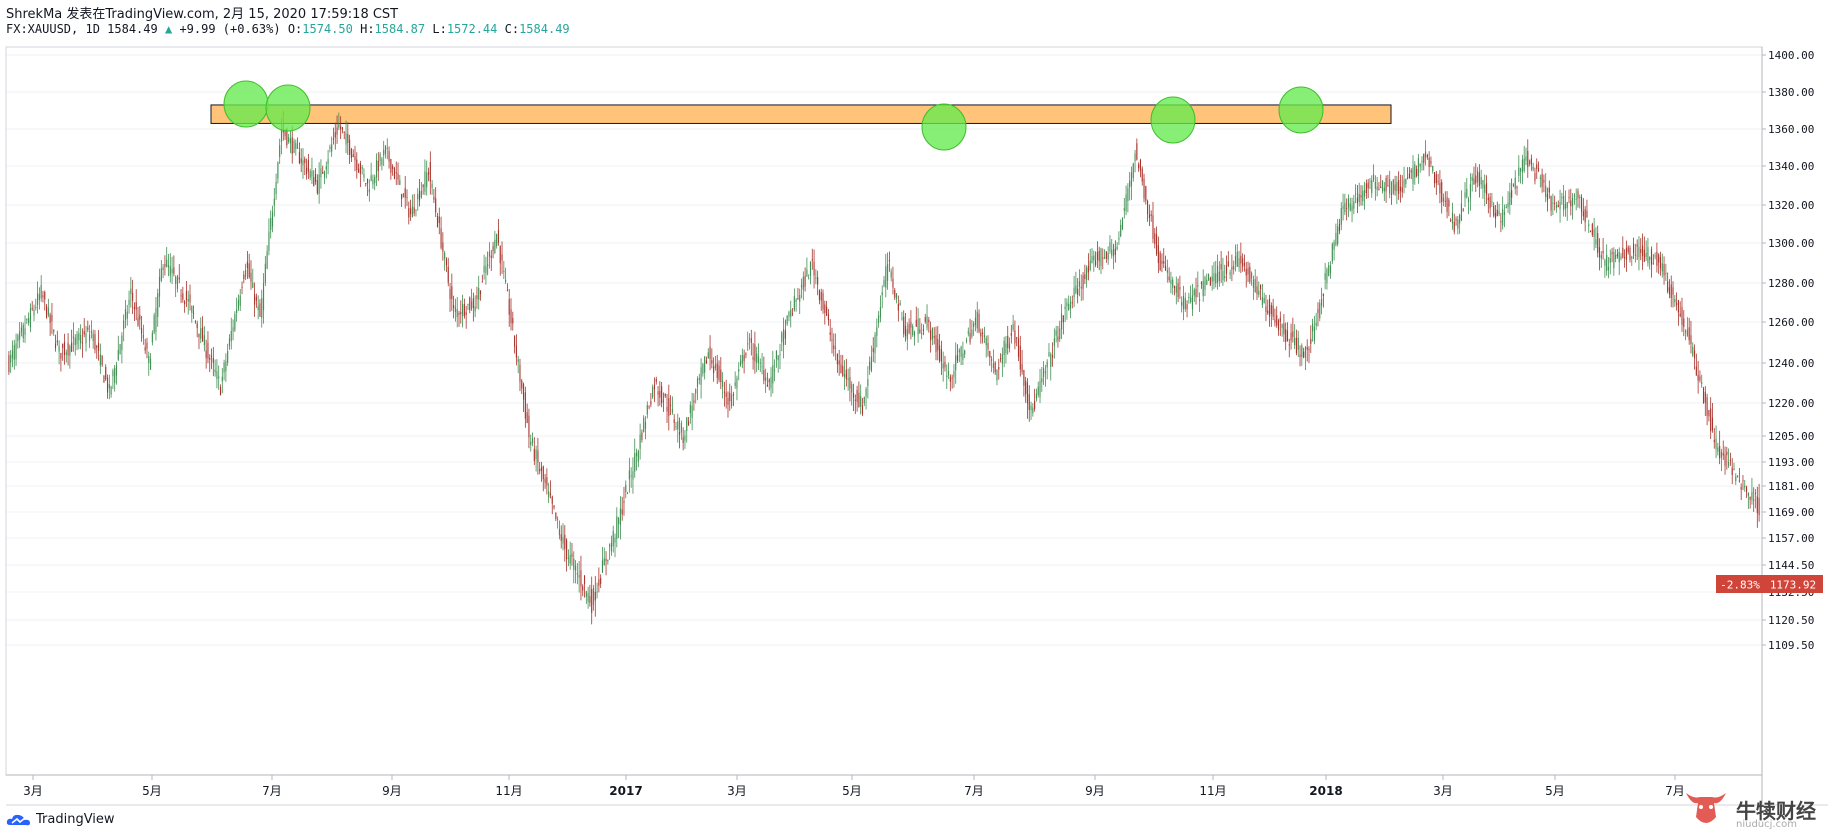 The width and height of the screenshot is (1828, 840). I want to click on tradingview-footer: TradingView, so click(60, 819).